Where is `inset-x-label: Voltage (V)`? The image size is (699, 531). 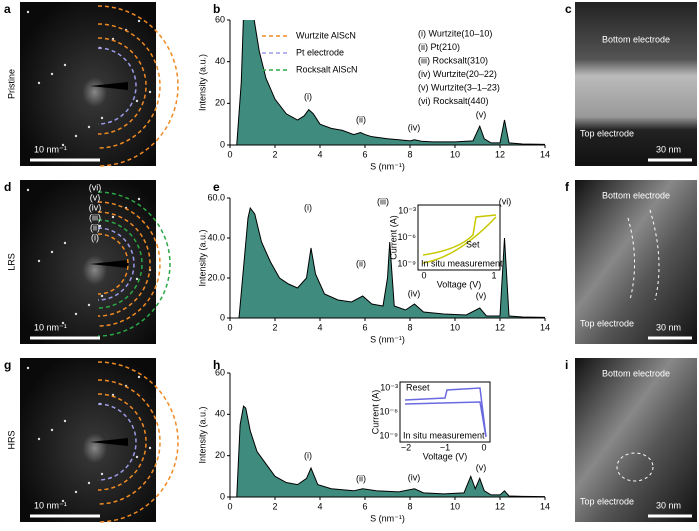 inset-x-label: Voltage (V) is located at coordinates (459, 284).